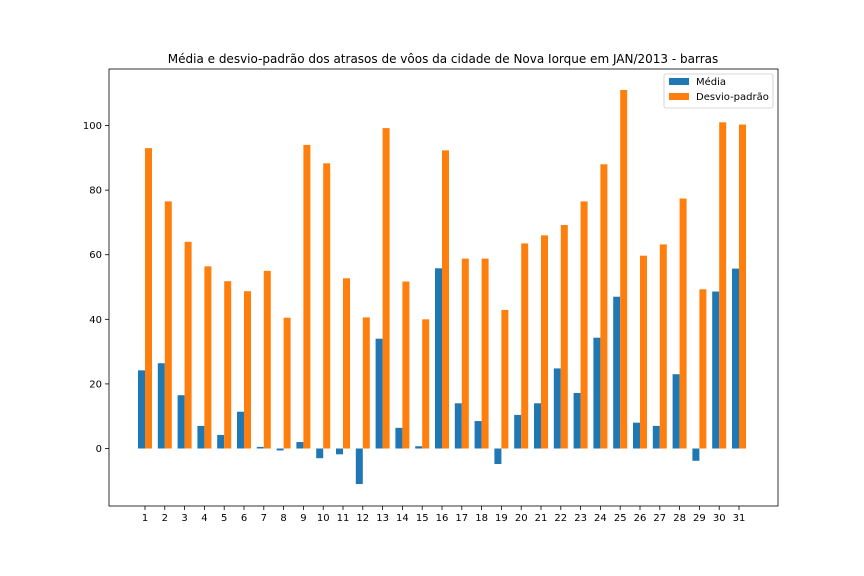  What do you see at coordinates (224, 518) in the screenshot?
I see `x-tick-label-5: 5` at bounding box center [224, 518].